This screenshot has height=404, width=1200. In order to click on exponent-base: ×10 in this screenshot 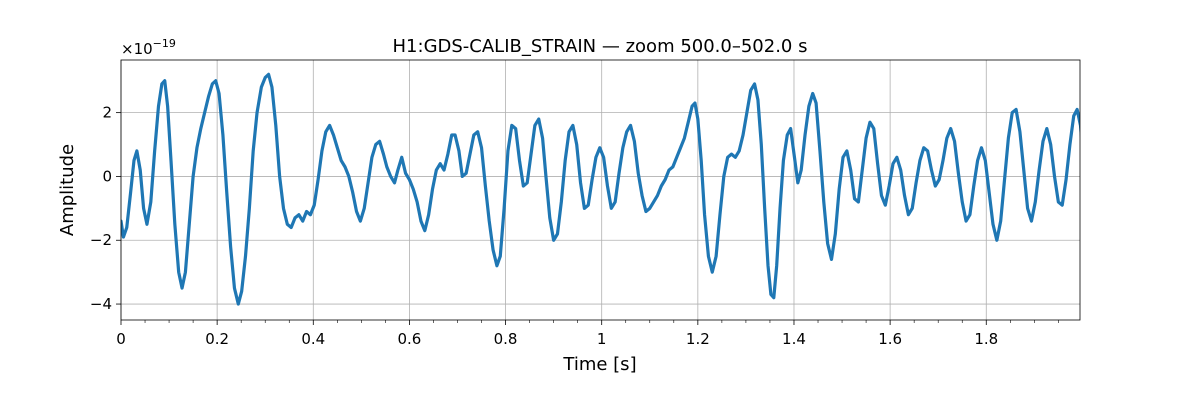, I will do `click(137, 49)`.